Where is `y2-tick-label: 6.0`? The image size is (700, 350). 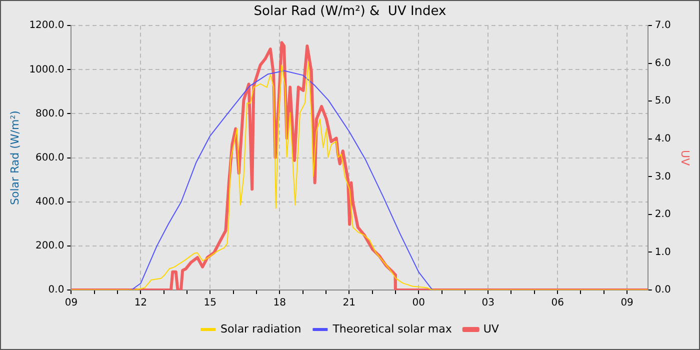 y2-tick-label: 6.0 is located at coordinates (662, 63).